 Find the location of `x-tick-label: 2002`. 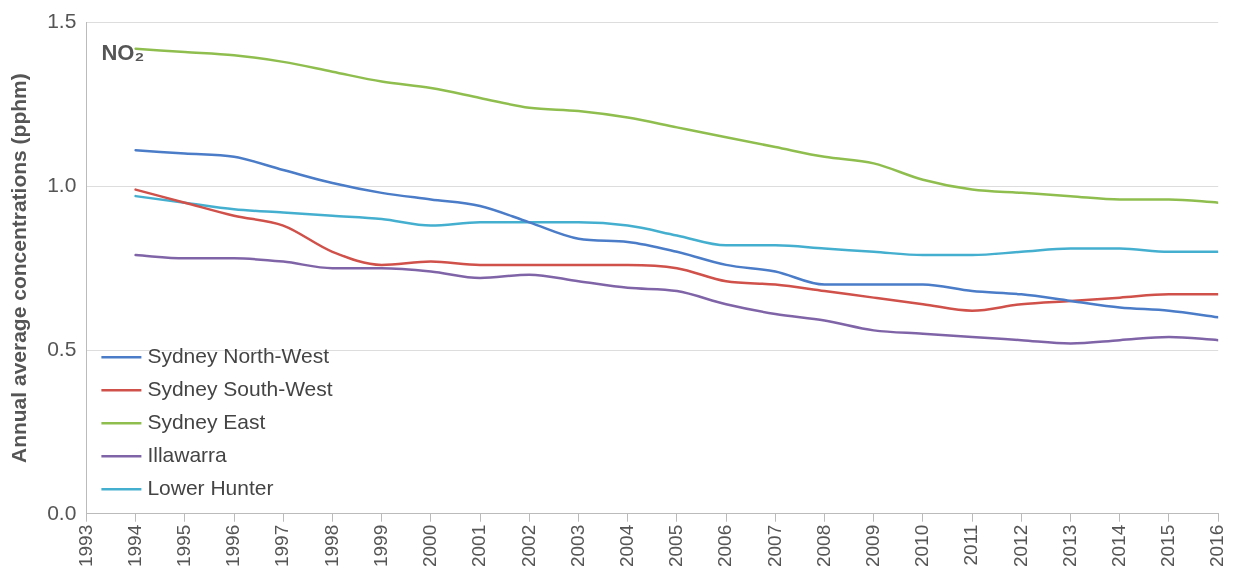

x-tick-label: 2002 is located at coordinates (528, 546).